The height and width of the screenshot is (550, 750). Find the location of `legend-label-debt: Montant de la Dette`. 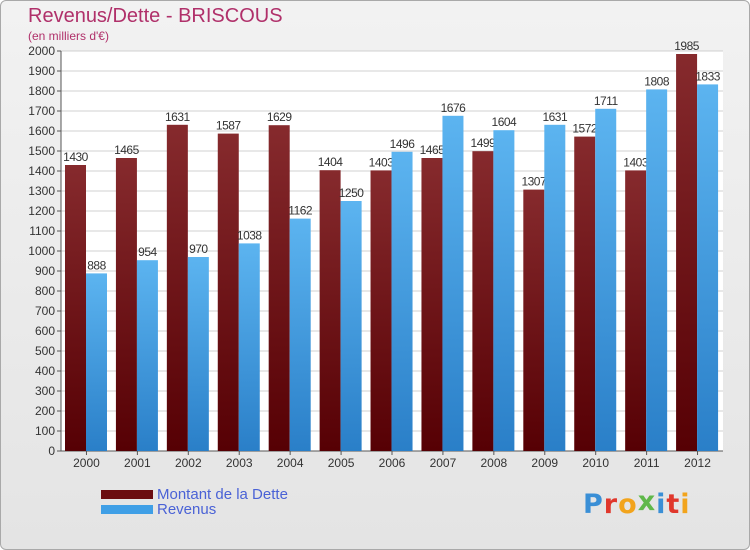

legend-label-debt: Montant de la Dette is located at coordinates (222, 494).